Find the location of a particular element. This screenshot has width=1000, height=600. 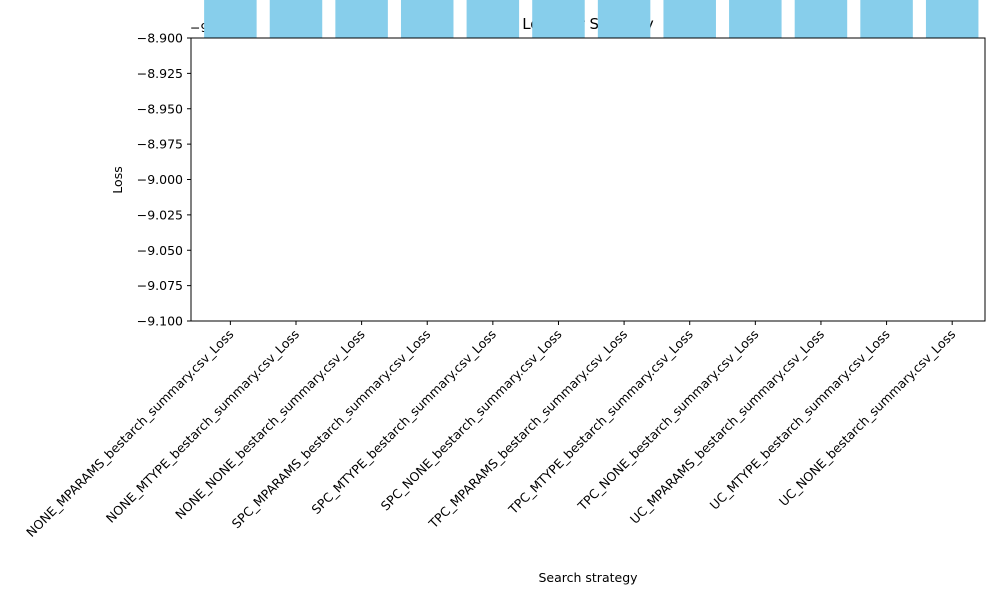

y-tick-label: −8.975 is located at coordinates (160, 144).